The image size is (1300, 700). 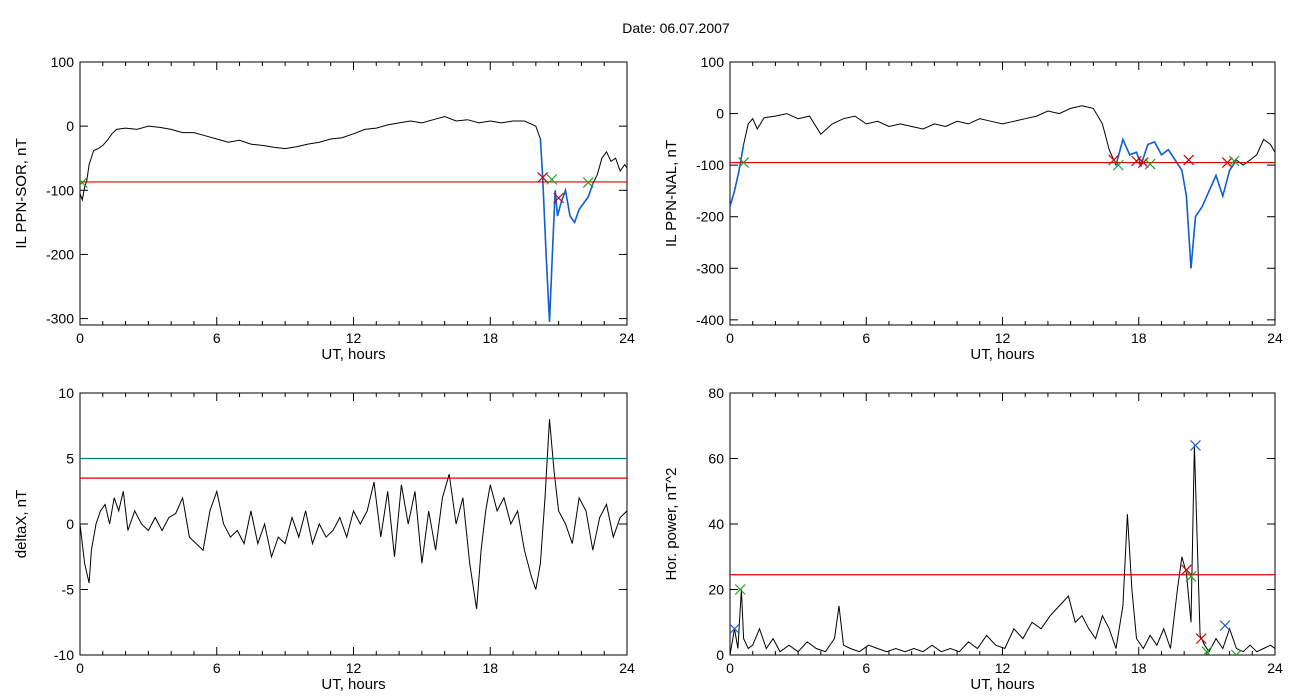 What do you see at coordinates (671, 524) in the screenshot?
I see `y-axis-label: Hor. power, nT^2` at bounding box center [671, 524].